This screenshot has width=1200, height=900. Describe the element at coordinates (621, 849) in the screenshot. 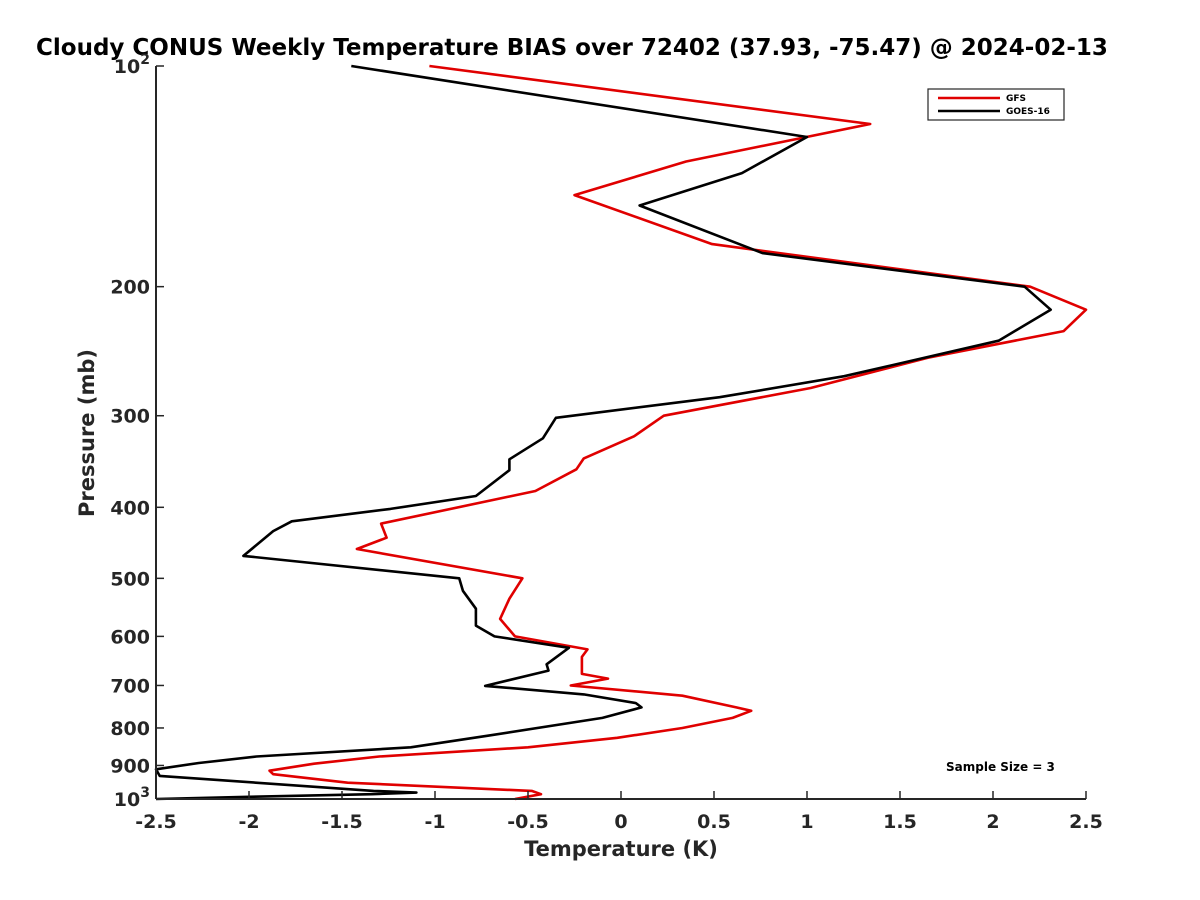

I see `x-axis-label: Temperature (K)` at that location.